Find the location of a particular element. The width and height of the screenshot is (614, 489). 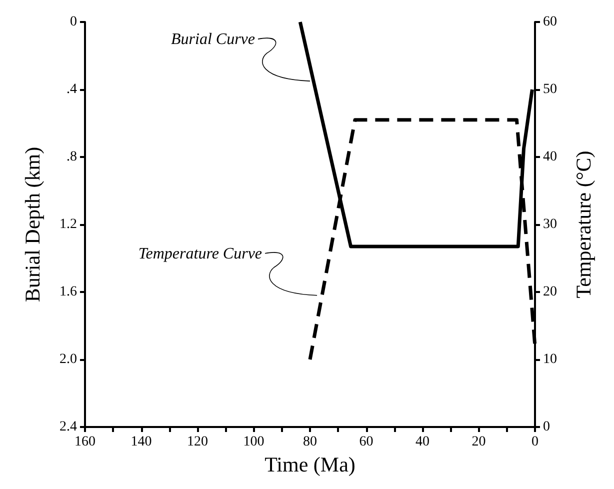

x-tick-label: 140 is located at coordinates (141, 442).